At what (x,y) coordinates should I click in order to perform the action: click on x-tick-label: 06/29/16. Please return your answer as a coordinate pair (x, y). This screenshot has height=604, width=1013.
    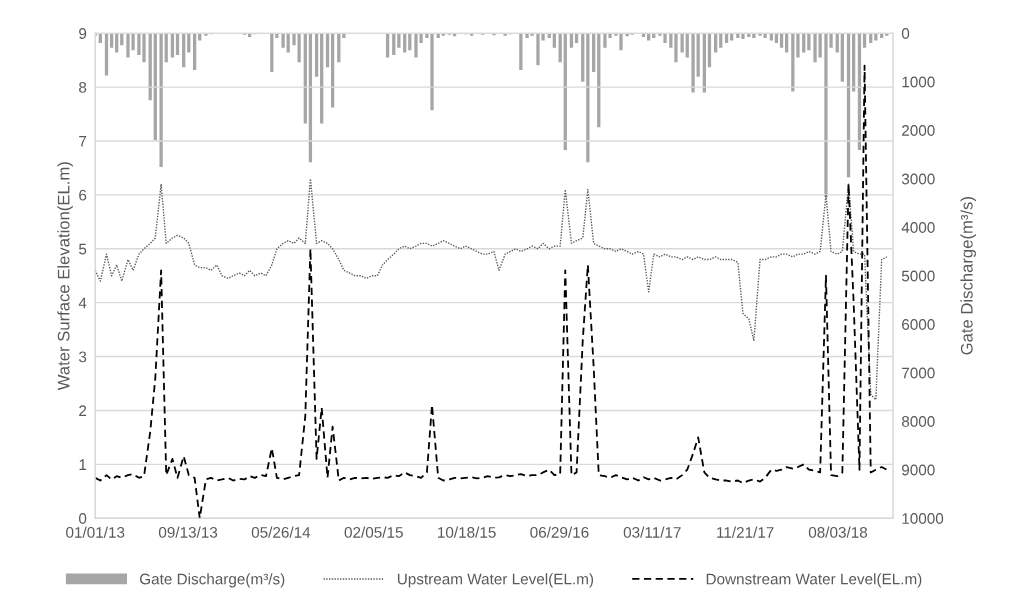
    Looking at the image, I should click on (559, 532).